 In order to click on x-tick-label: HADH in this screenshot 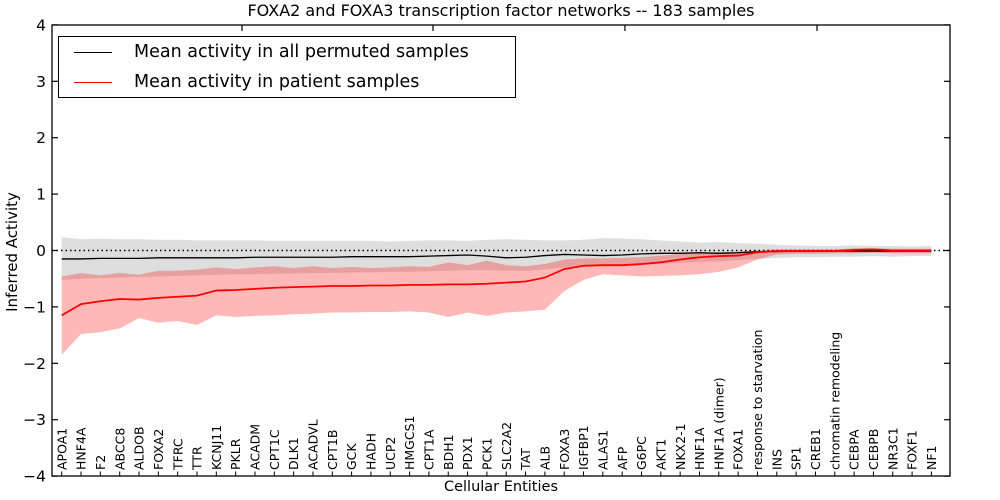, I will do `click(371, 451)`.